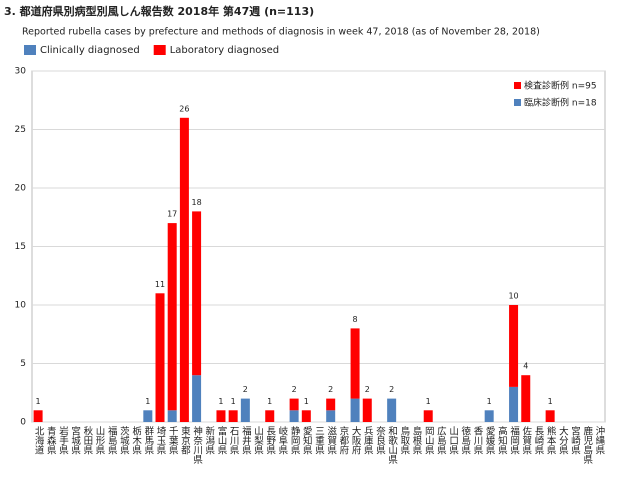  Describe the element at coordinates (246, 440) in the screenshot. I see `x-tick-label: 福井県` at that location.